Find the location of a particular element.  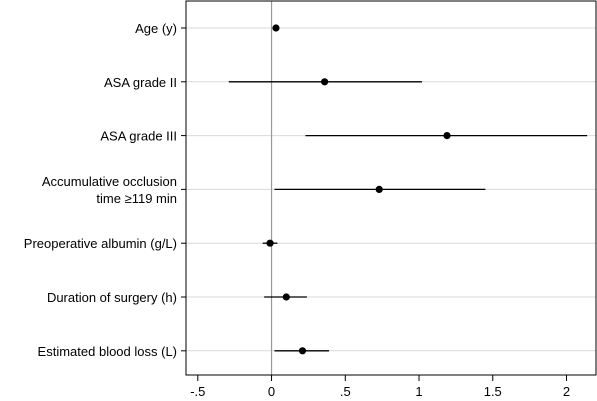

category-label-line: Accumulative occlusion is located at coordinates (109, 181).